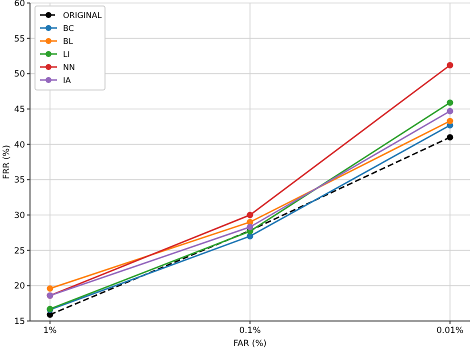  I want to click on legend-label: BL, so click(68, 41).